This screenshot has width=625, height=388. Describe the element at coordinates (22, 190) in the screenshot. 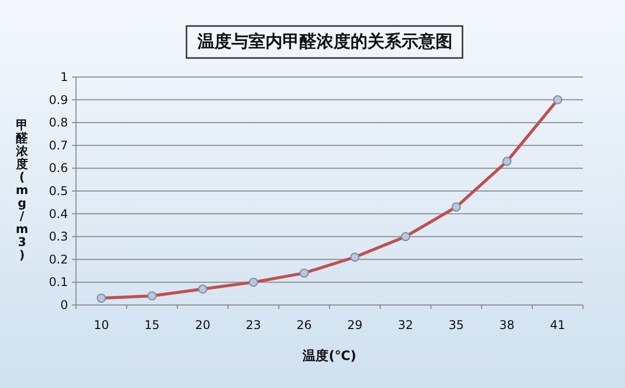

I see `text: 甲醛浓度(mg/m3)` at that location.